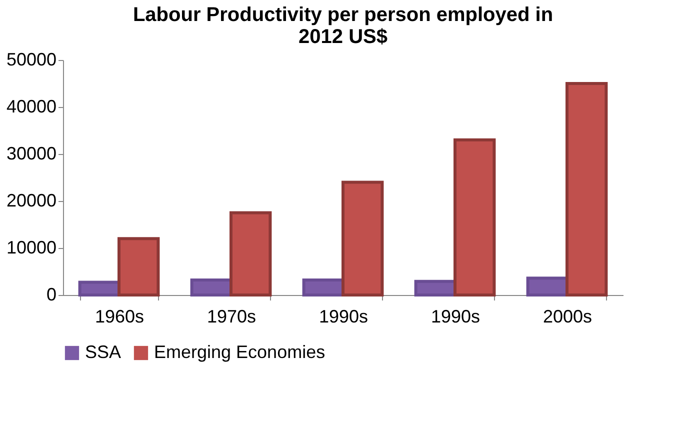 The height and width of the screenshot is (444, 689). Describe the element at coordinates (31, 106) in the screenshot. I see `y-tick-label: 40000` at that location.